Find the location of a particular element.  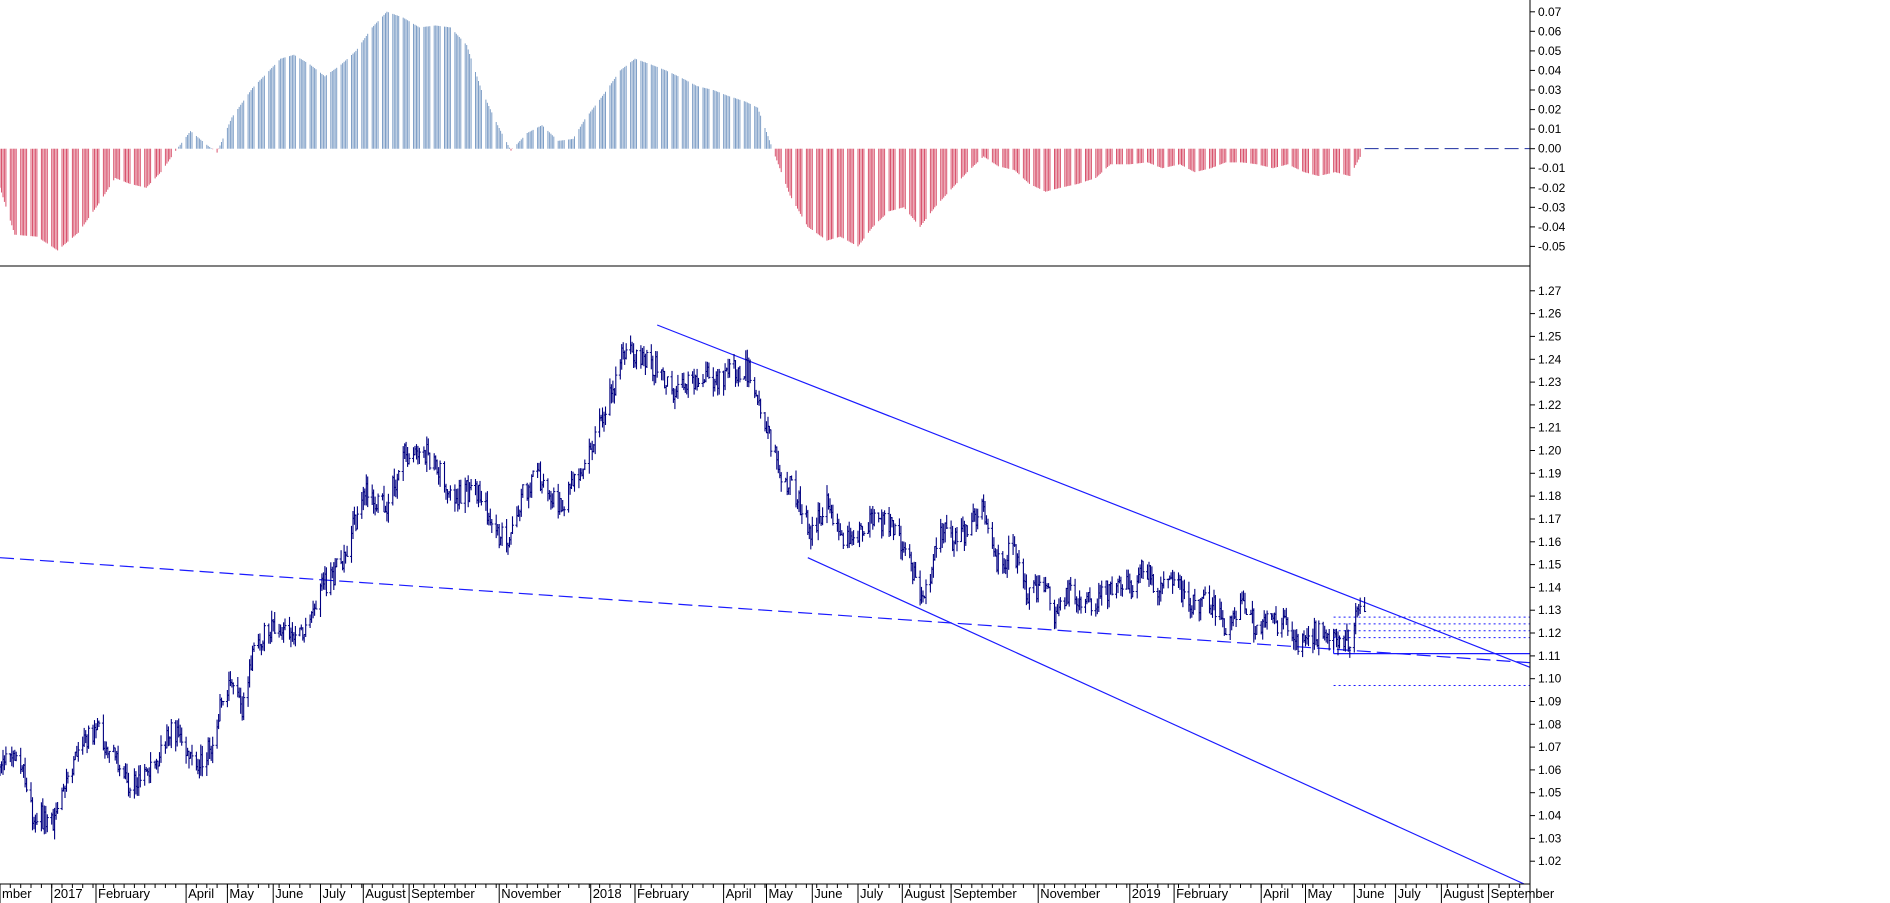

x-tick-label: September is located at coordinates (985, 893).